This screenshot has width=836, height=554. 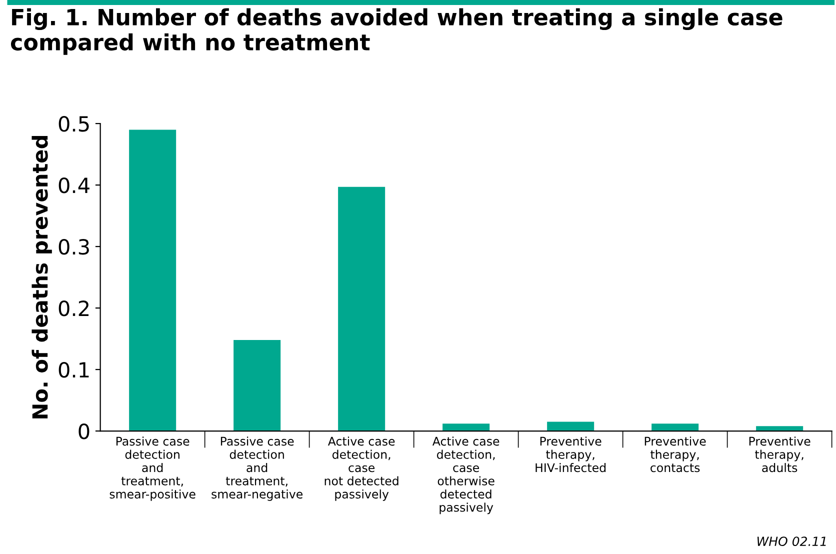 I want to click on x-tick-label: Preventive therapy, HIV-infected, so click(x=571, y=454).